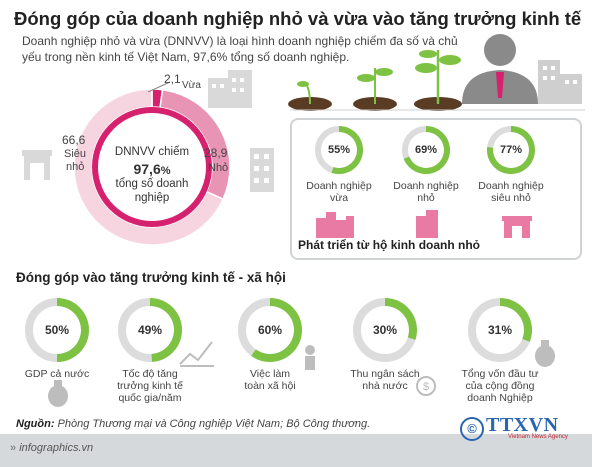 Image resolution: width=592 pixels, height=467 pixels. Describe the element at coordinates (150, 386) in the screenshot. I see `contribution-label-growth-rate: Tốc độ tăng trưởng kinh tế quốc gia/năm` at that location.